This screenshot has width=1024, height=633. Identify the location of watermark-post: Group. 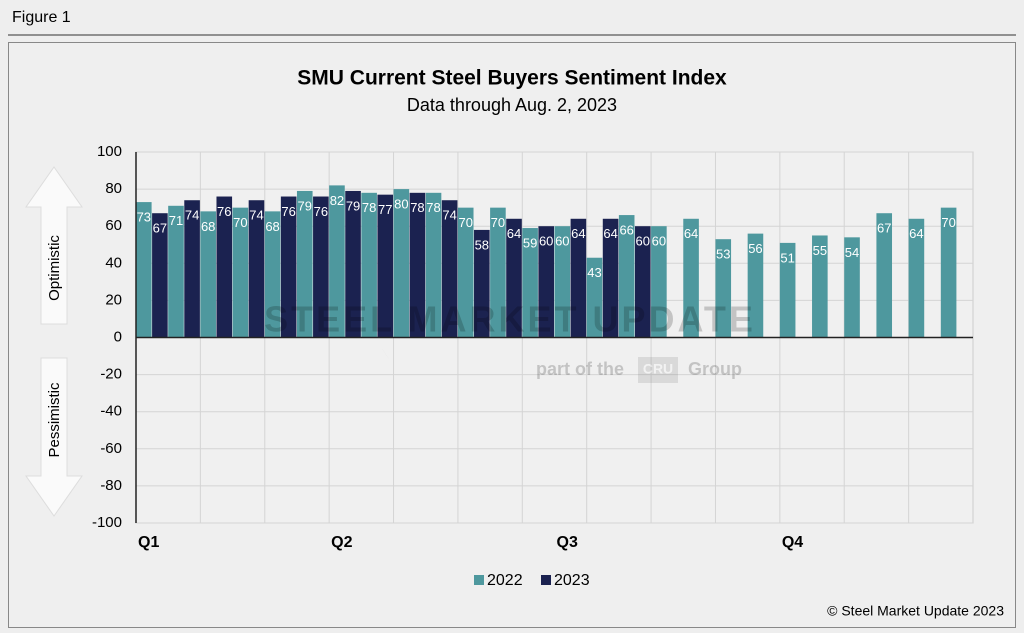
(715, 369).